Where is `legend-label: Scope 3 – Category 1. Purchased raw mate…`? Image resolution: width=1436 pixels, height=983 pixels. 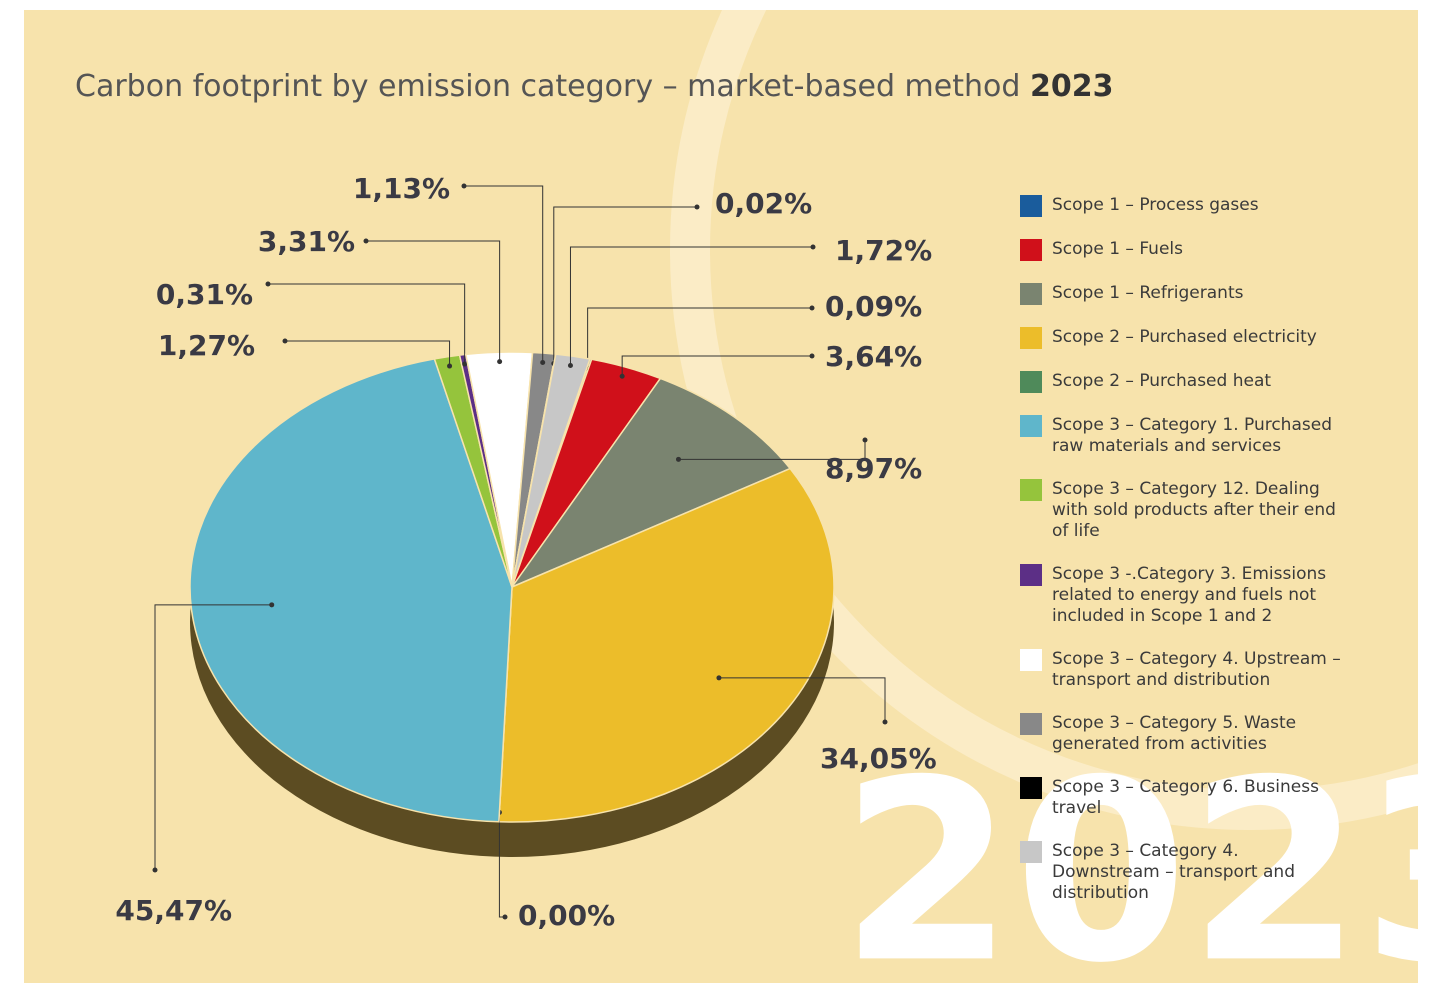
legend-label: Scope 3 – Category 1. Purchased raw mate… is located at coordinates (1192, 435).